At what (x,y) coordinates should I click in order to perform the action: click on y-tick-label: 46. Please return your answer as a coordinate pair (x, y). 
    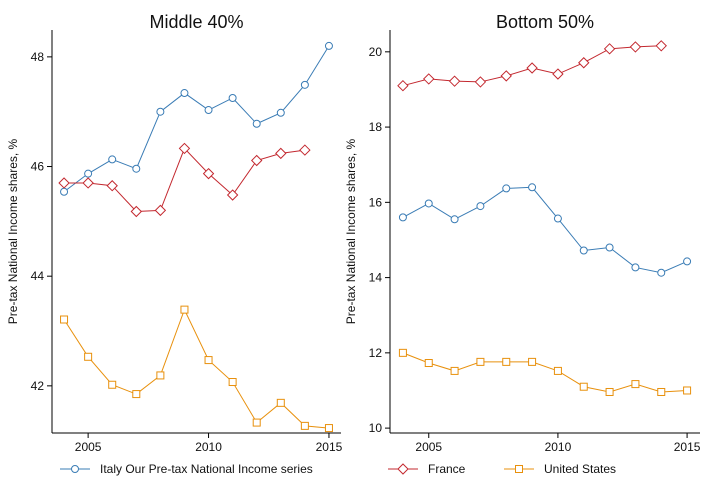
    Looking at the image, I should click on (38, 167).